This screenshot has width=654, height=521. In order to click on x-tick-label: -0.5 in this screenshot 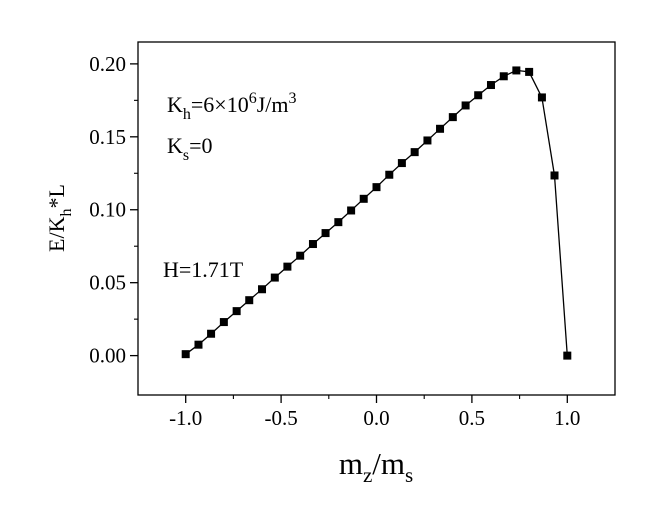, I will do `click(280, 418)`.